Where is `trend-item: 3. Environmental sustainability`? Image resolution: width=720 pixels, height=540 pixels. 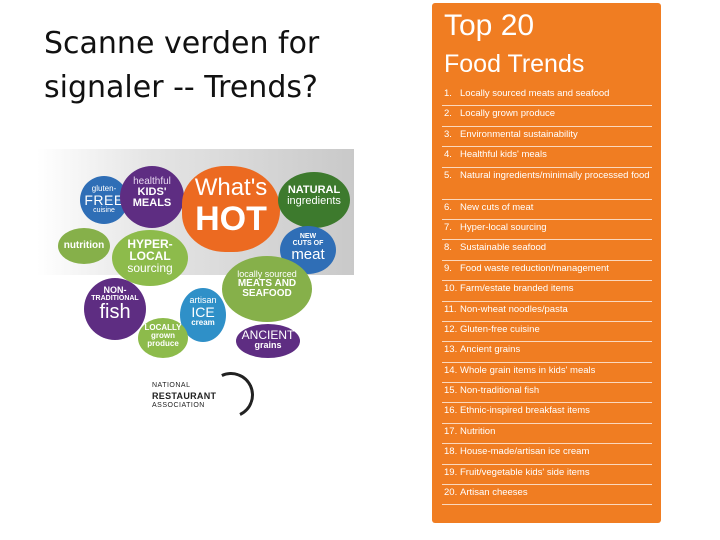
trend-item: 3. Environmental sustainability is located at coordinates (547, 137).